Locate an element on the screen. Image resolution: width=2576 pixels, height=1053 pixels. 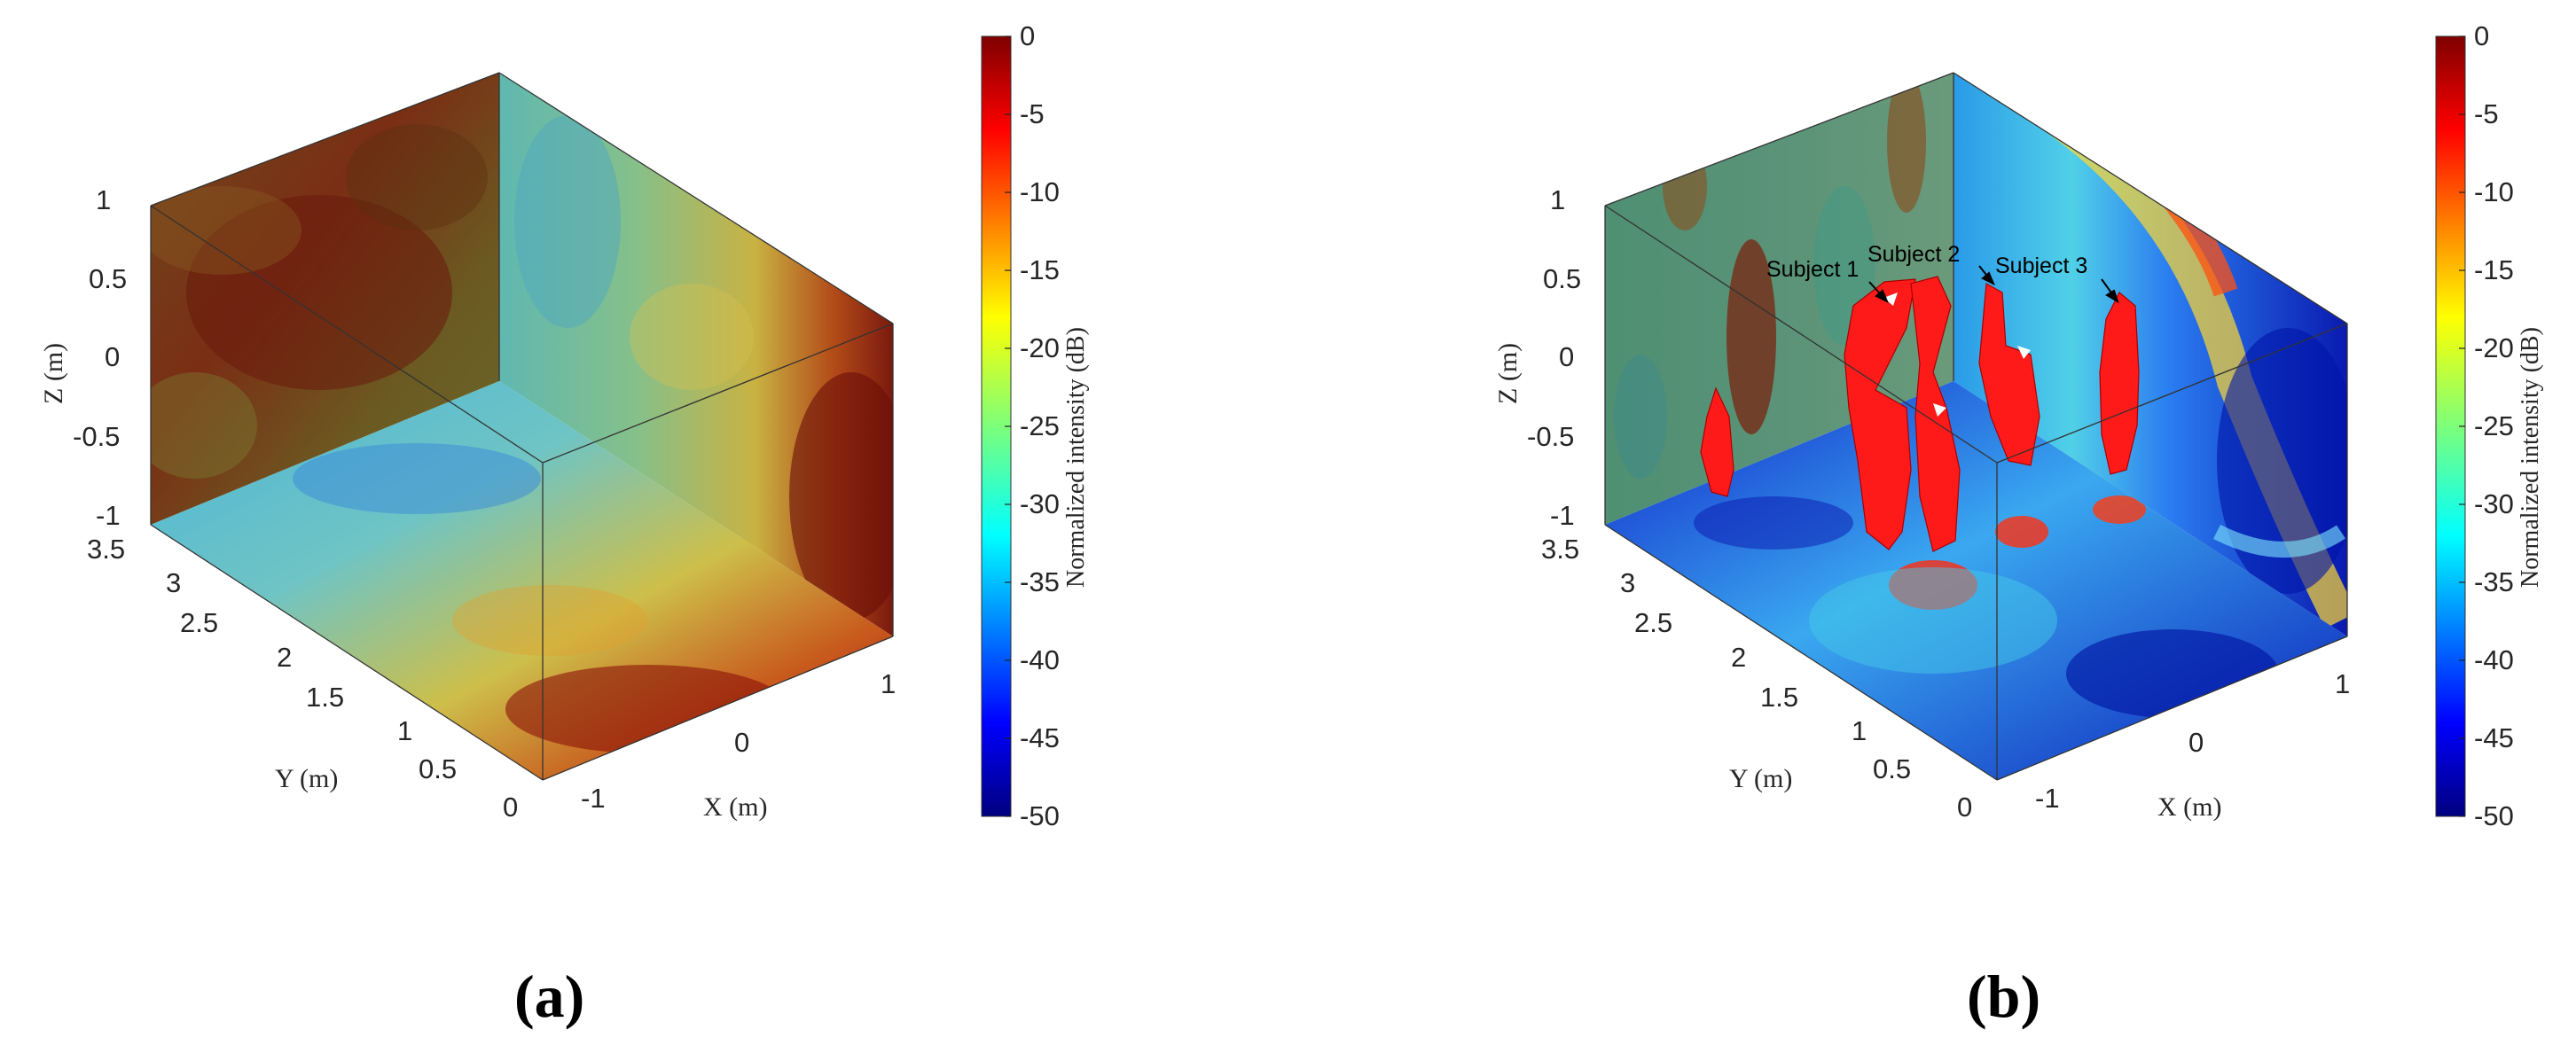
panel-b-y-label: Y (m) is located at coordinates (1760, 778).